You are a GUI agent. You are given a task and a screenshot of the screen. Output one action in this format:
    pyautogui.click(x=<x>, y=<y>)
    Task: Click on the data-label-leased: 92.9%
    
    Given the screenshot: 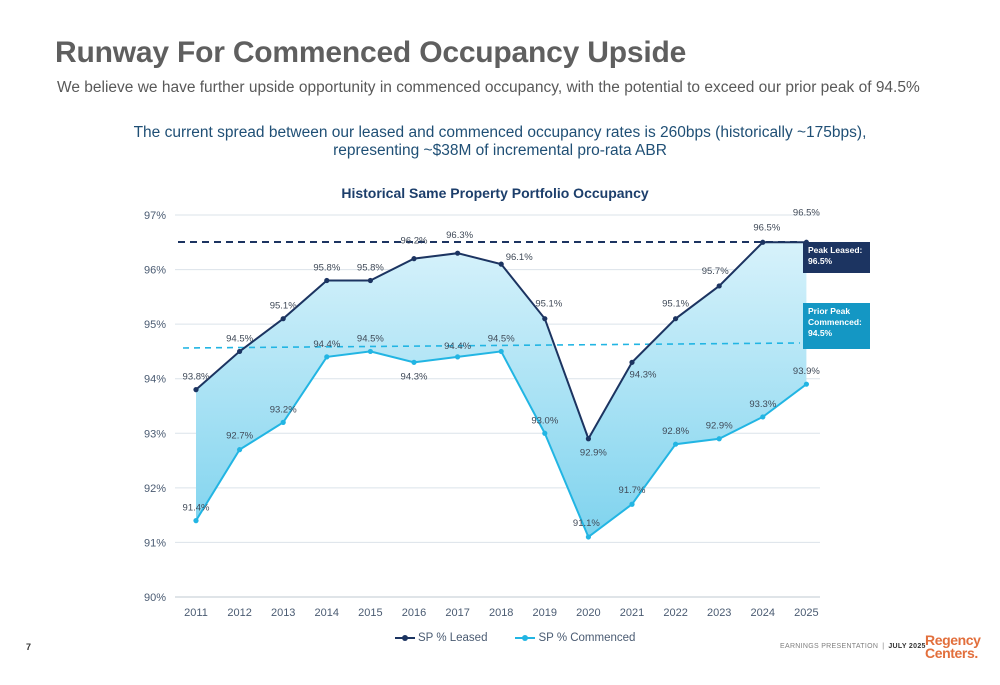 What is the action you would take?
    pyautogui.click(x=593, y=453)
    